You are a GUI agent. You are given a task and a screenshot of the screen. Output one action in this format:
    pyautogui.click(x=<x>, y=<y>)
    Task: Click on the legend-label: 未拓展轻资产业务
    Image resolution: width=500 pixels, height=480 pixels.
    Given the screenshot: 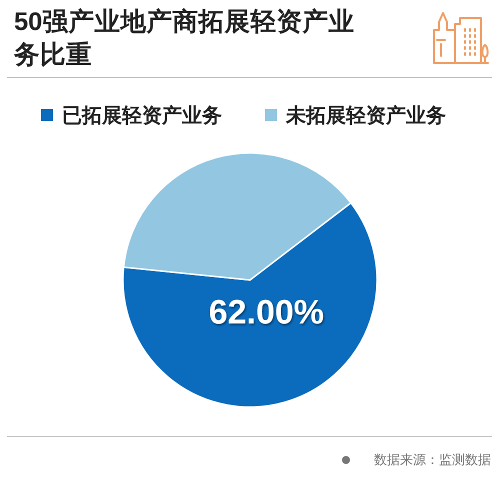 What is the action you would take?
    pyautogui.click(x=366, y=116)
    